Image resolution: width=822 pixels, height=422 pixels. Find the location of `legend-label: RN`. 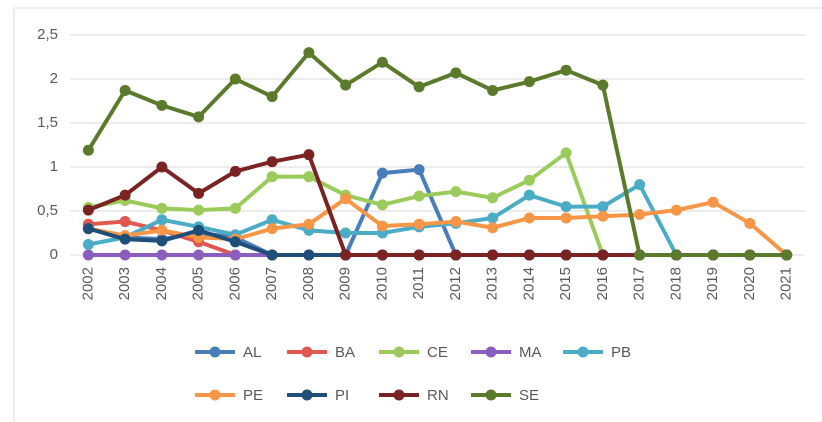

legend-label: RN is located at coordinates (438, 395).